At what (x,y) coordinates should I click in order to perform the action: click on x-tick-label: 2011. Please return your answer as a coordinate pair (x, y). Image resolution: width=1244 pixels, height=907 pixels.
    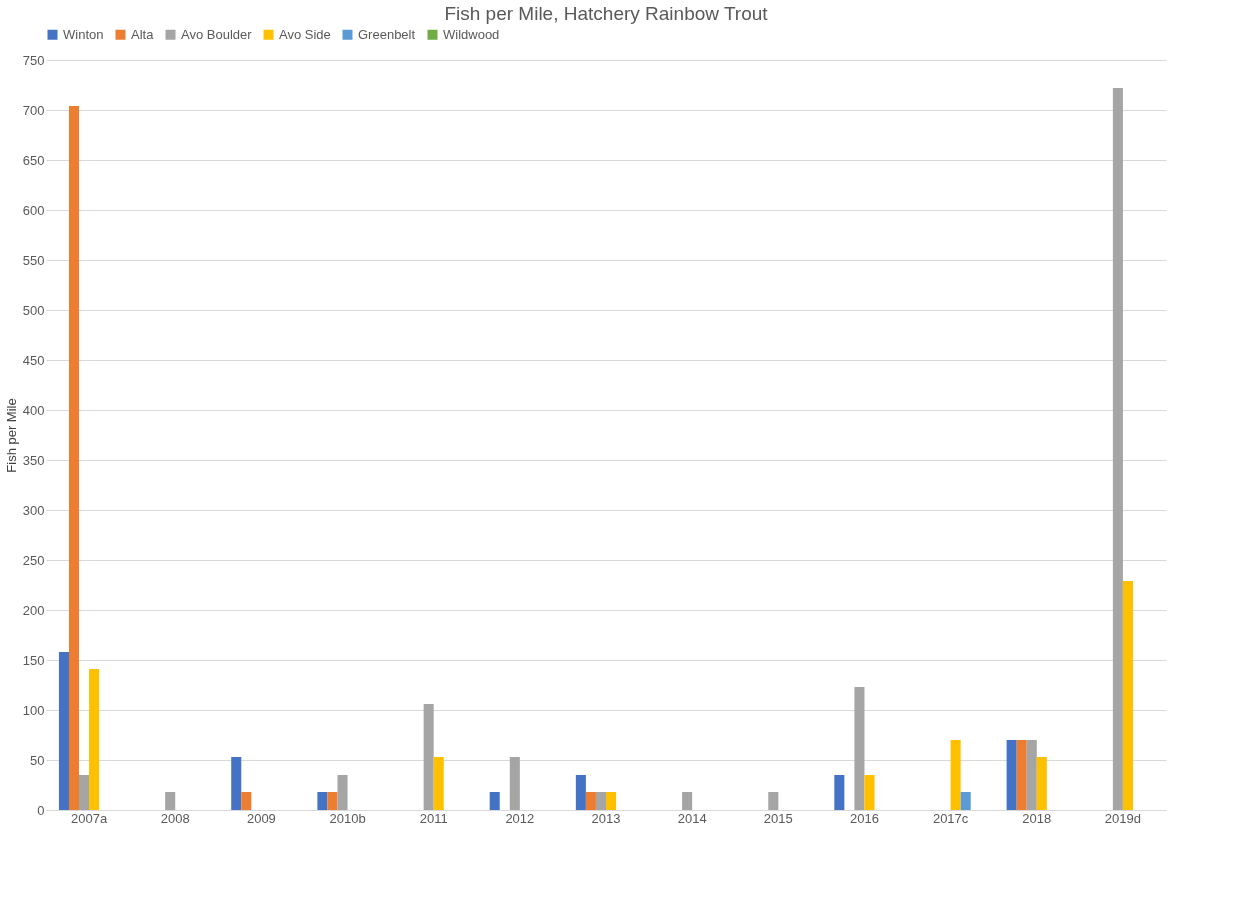
    Looking at the image, I should click on (433, 818).